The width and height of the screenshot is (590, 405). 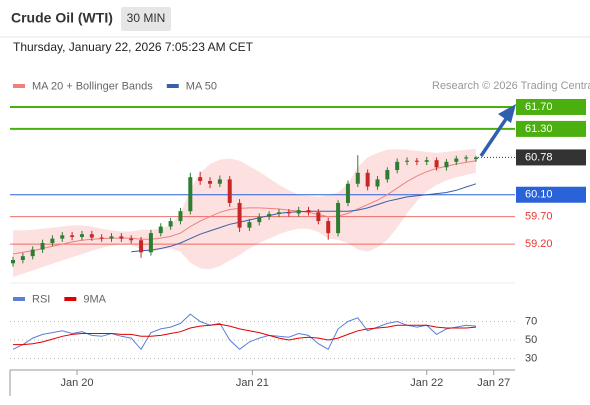 What do you see at coordinates (539, 107) in the screenshot?
I see `level-label: 61.70` at bounding box center [539, 107].